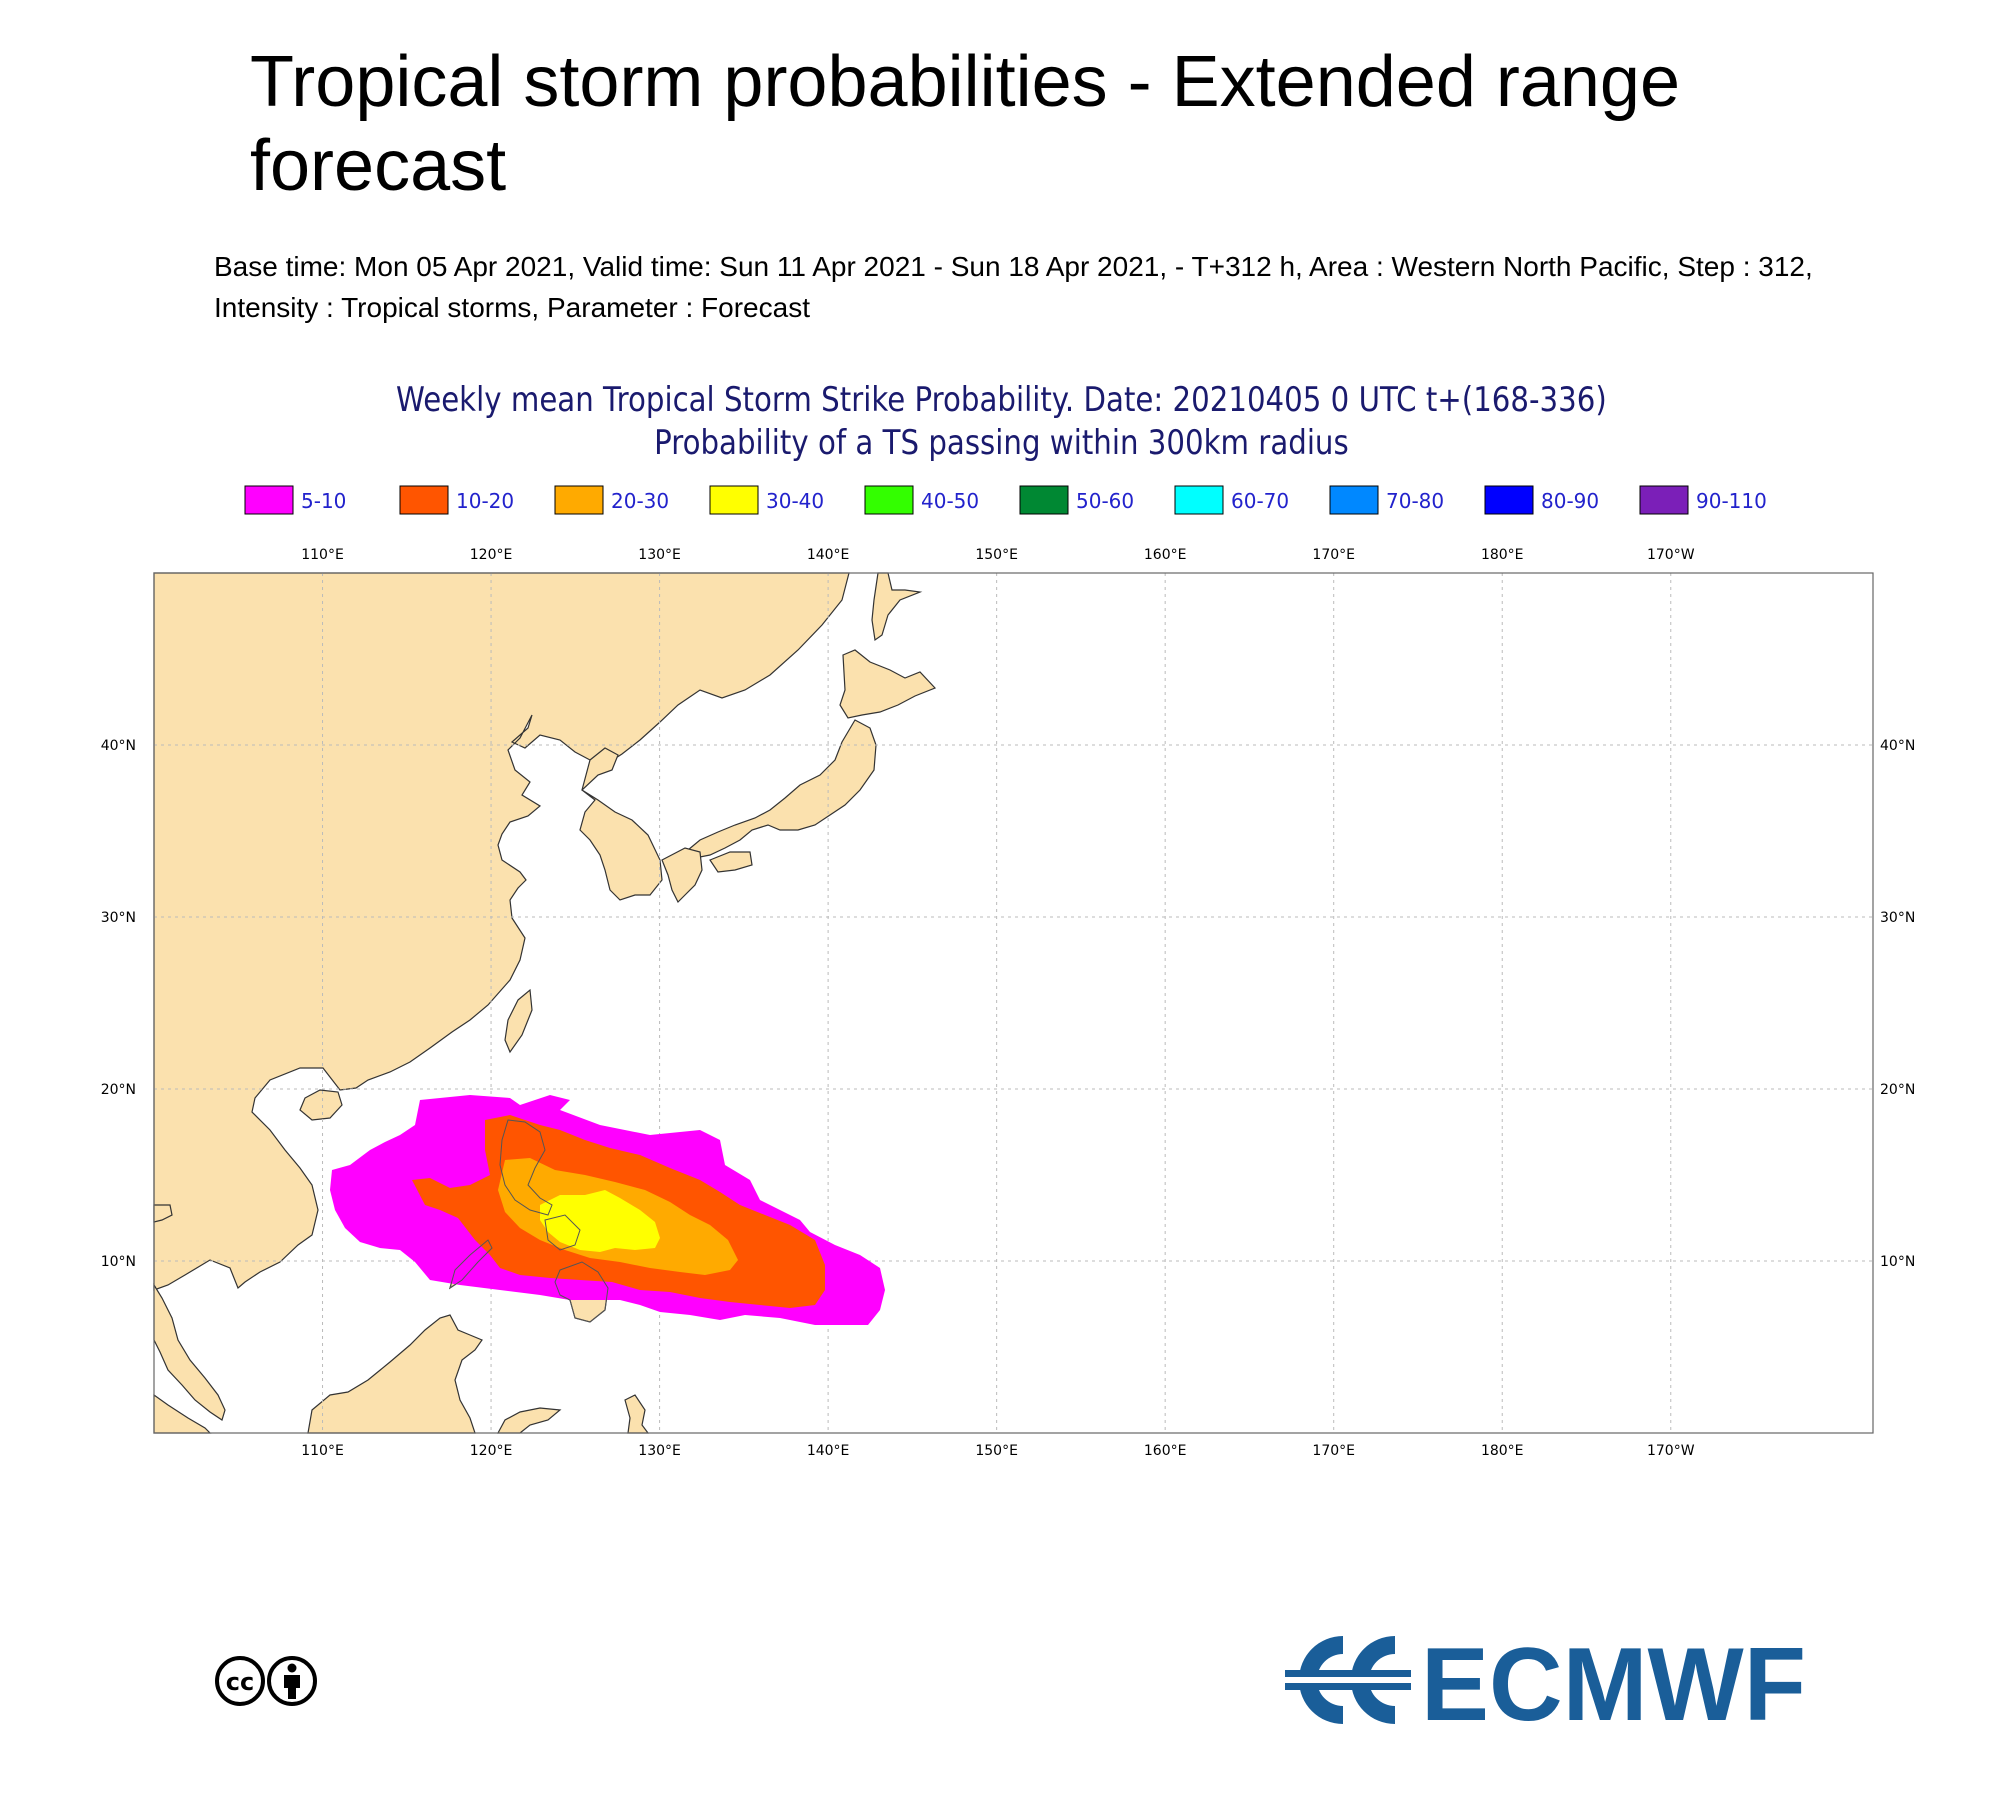 This screenshot has width=2000, height=1800. I want to click on taiwan, so click(518, 1021).